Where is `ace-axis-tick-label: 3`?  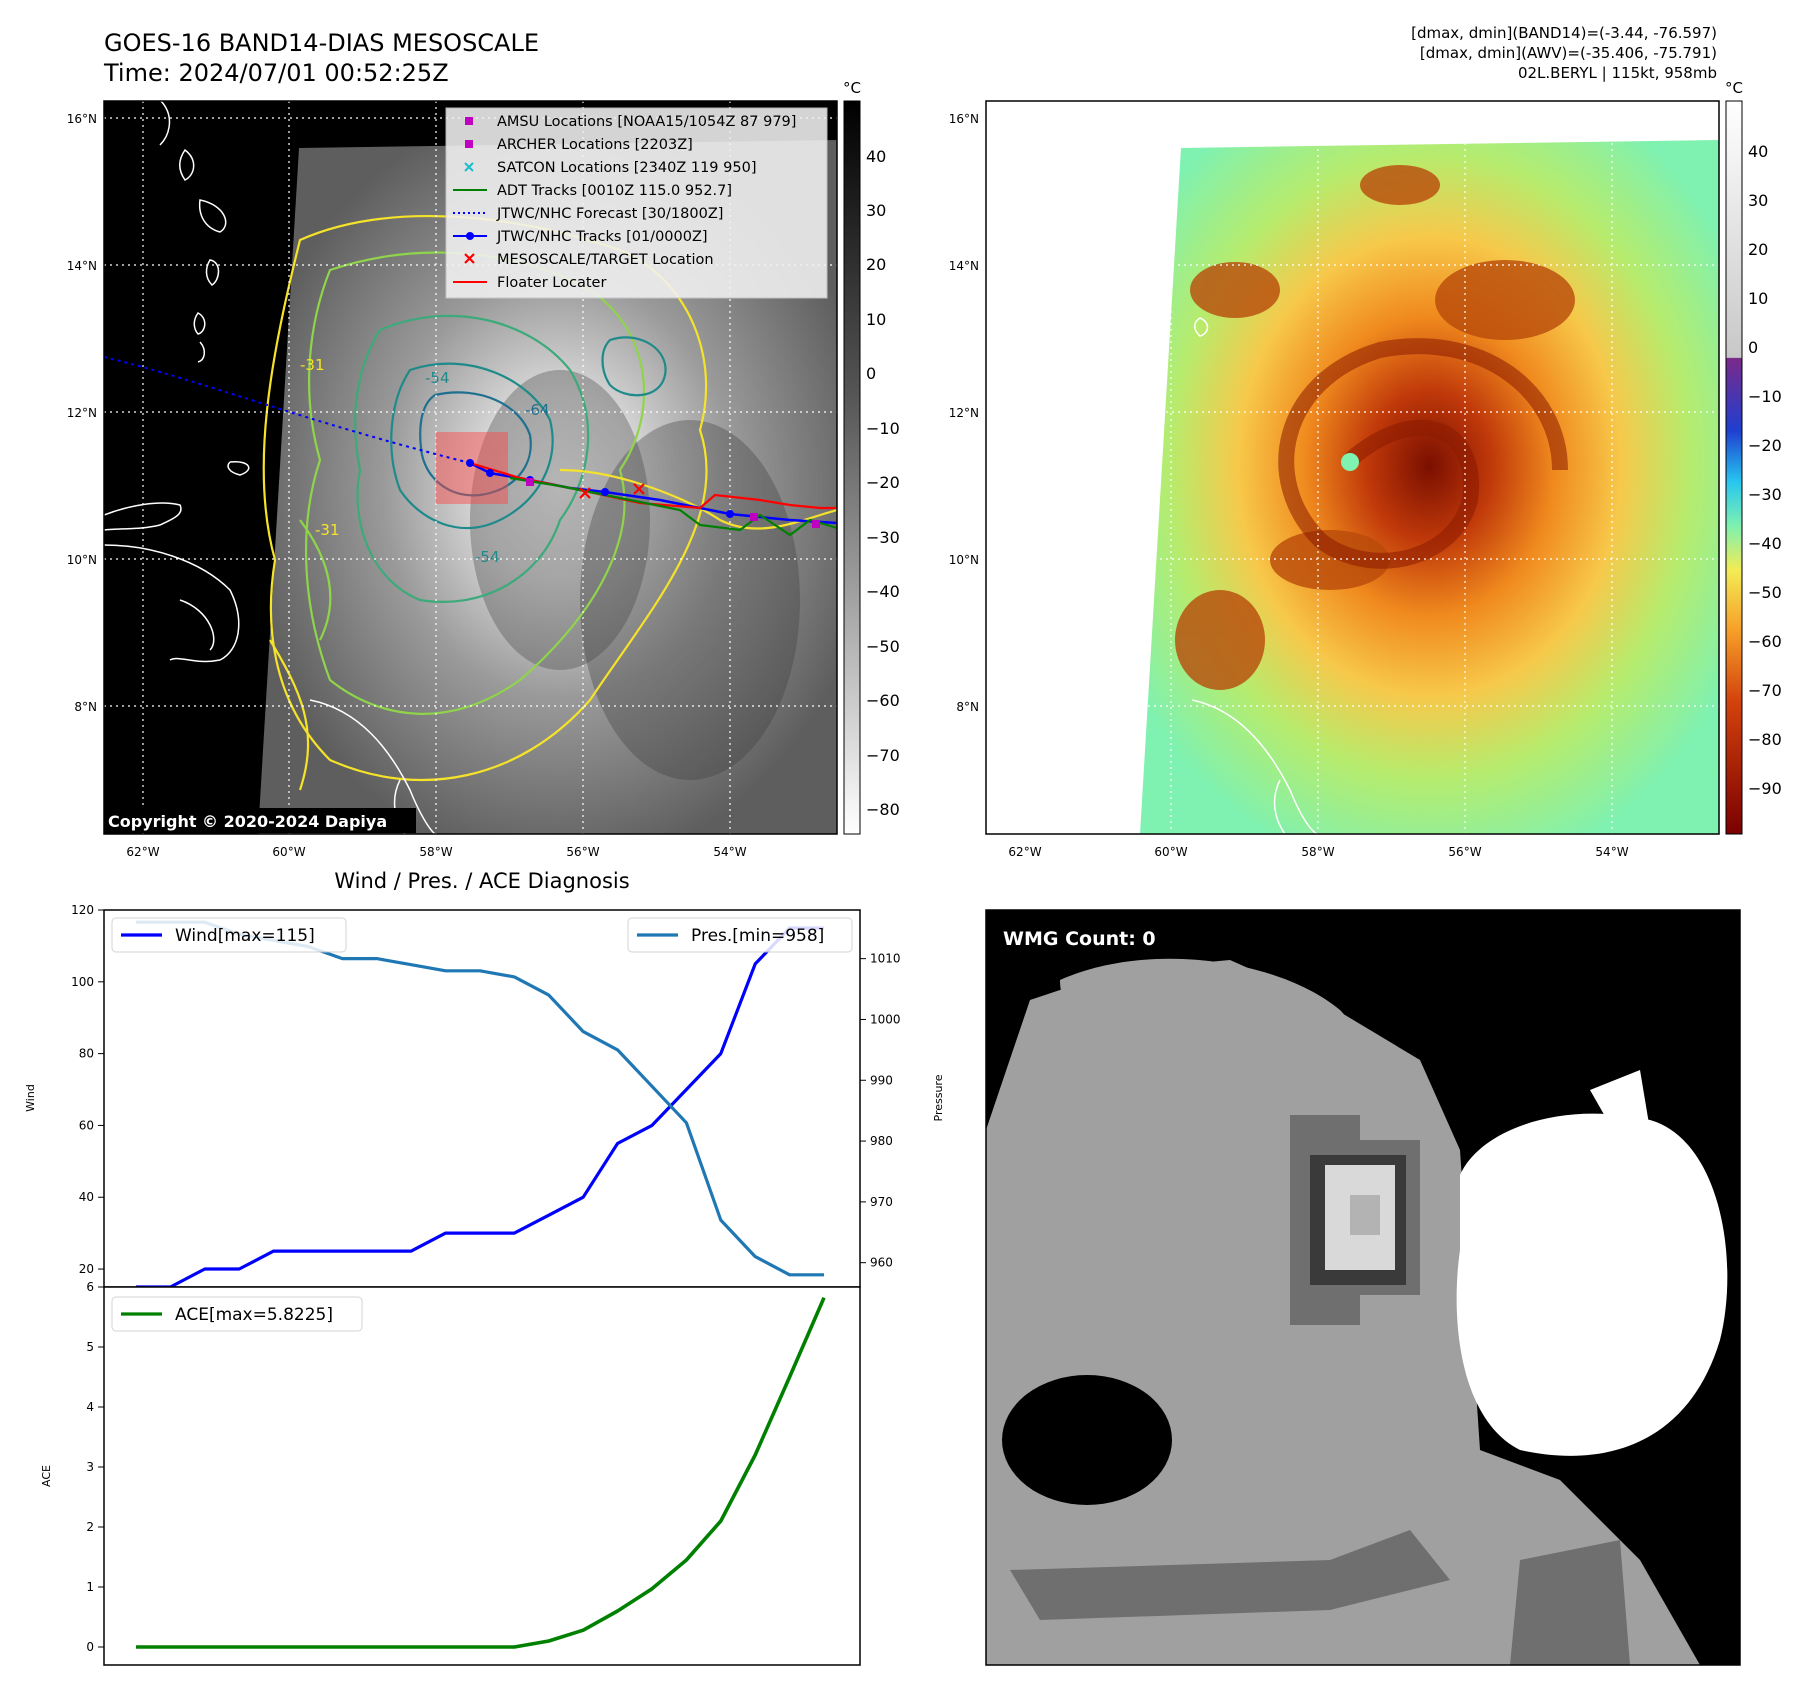
ace-axis-tick-label: 3 is located at coordinates (90, 1467).